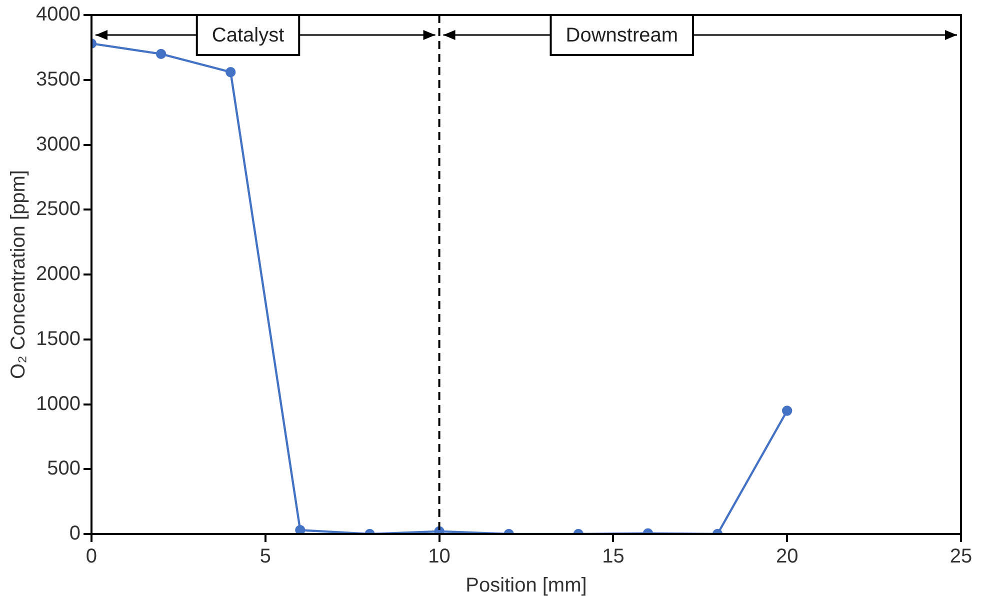 The height and width of the screenshot is (605, 981). What do you see at coordinates (58, 144) in the screenshot?
I see `y-tick-label: 3000` at bounding box center [58, 144].